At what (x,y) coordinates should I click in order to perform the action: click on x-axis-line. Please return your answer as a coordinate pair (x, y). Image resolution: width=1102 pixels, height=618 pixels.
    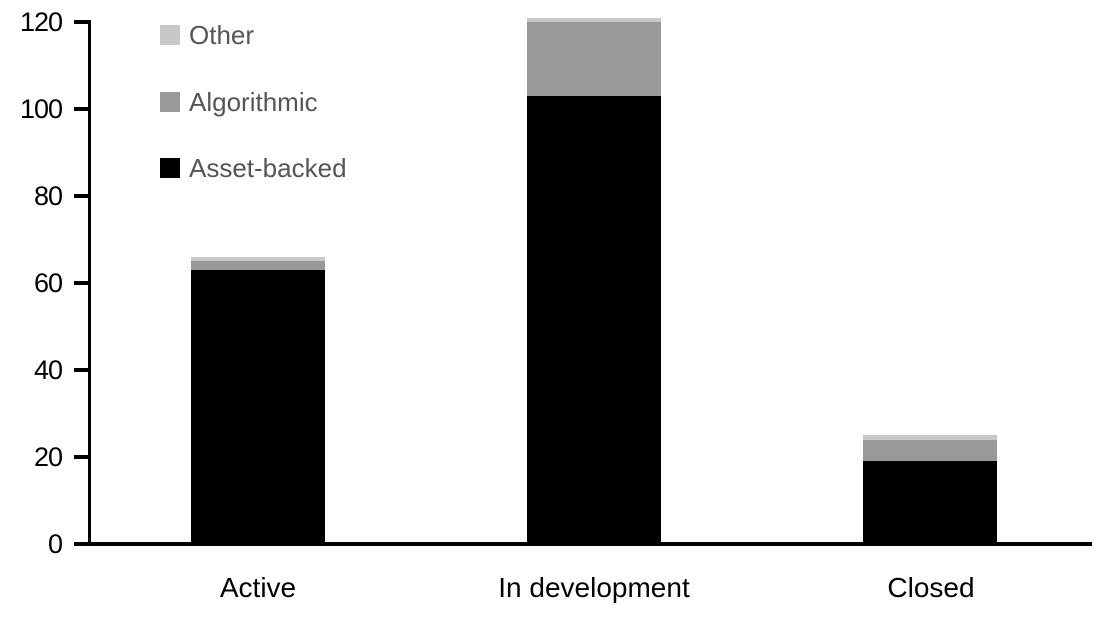
    Looking at the image, I should click on (584, 544).